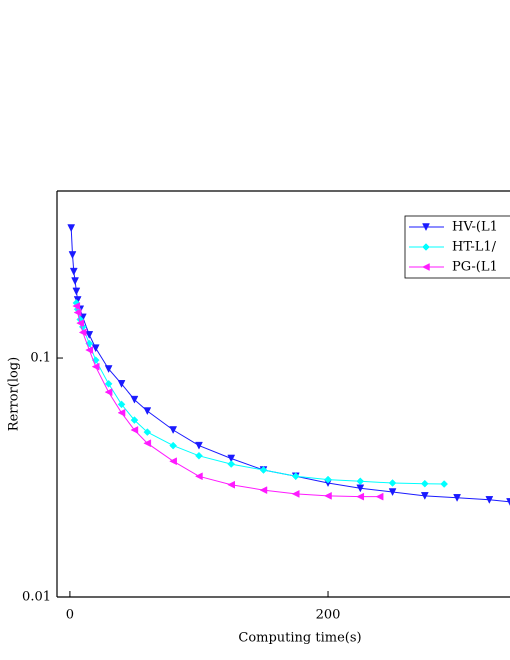 This screenshot has width=510, height=660. I want to click on y-tick-label: 0.1, so click(40, 358).